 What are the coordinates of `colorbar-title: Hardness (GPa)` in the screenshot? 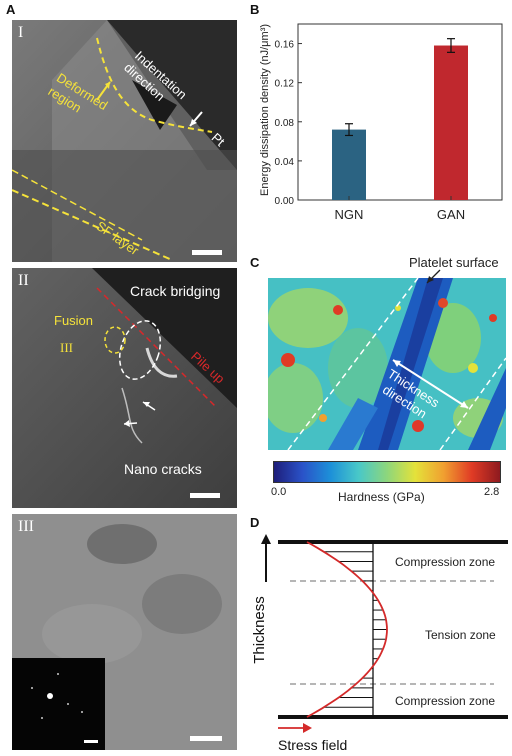 It's located at (381, 497).